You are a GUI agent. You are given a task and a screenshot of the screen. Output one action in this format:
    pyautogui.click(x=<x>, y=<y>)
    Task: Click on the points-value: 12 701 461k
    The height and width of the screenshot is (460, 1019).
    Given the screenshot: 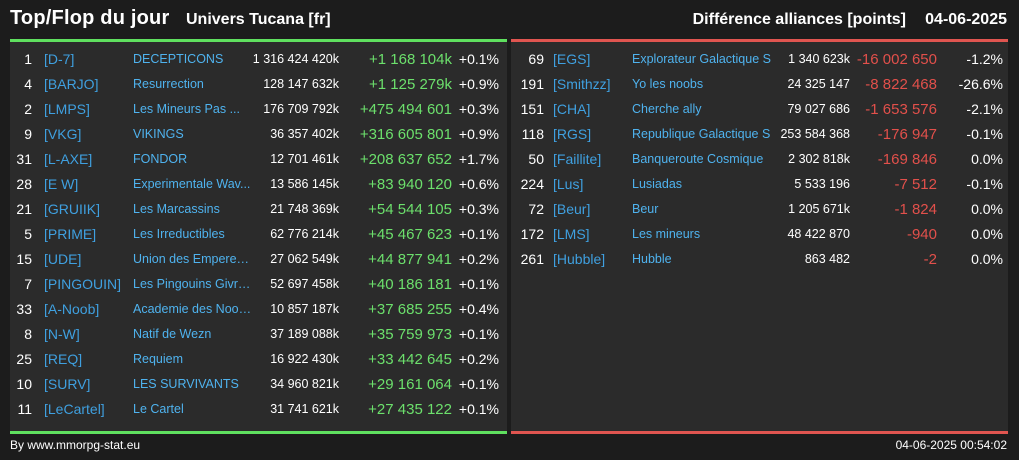 What is the action you would take?
    pyautogui.click(x=304, y=159)
    